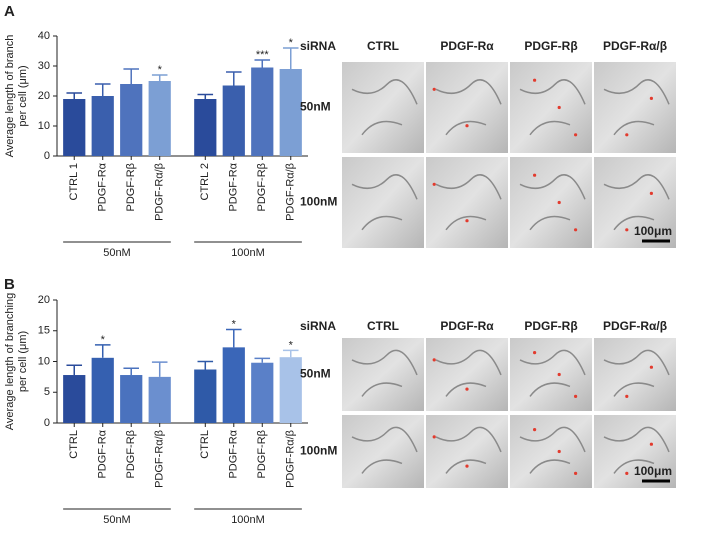  What do you see at coordinates (383, 46) in the screenshot?
I see `column-label: CTRL` at bounding box center [383, 46].